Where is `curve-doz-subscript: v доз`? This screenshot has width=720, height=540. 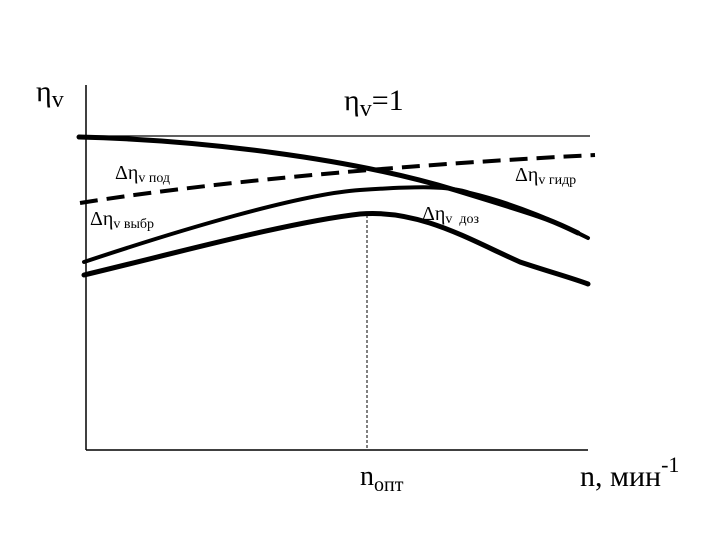
curve-doz-subscript: v доз is located at coordinates (462, 219).